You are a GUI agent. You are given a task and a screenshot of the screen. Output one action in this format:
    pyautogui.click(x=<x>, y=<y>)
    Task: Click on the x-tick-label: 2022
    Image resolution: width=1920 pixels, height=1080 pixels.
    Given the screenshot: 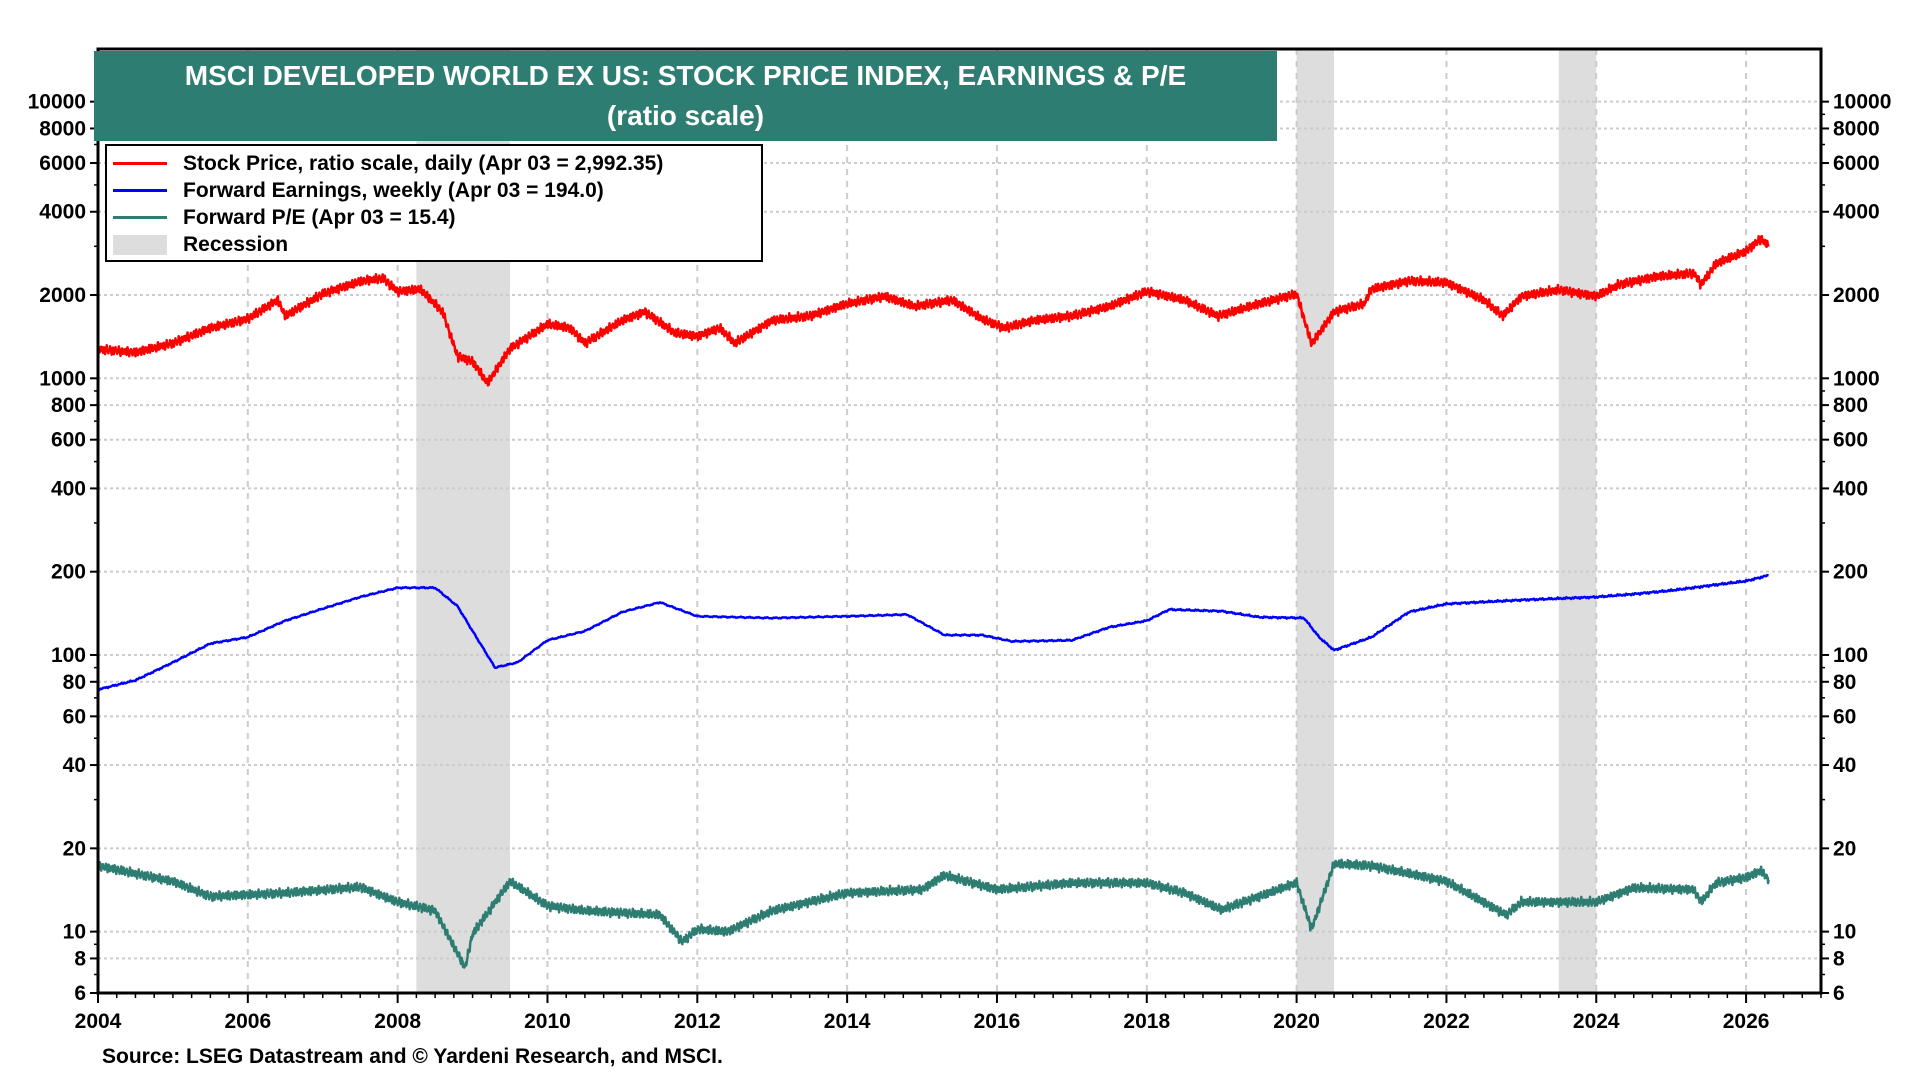 What is the action you would take?
    pyautogui.click(x=1446, y=1021)
    